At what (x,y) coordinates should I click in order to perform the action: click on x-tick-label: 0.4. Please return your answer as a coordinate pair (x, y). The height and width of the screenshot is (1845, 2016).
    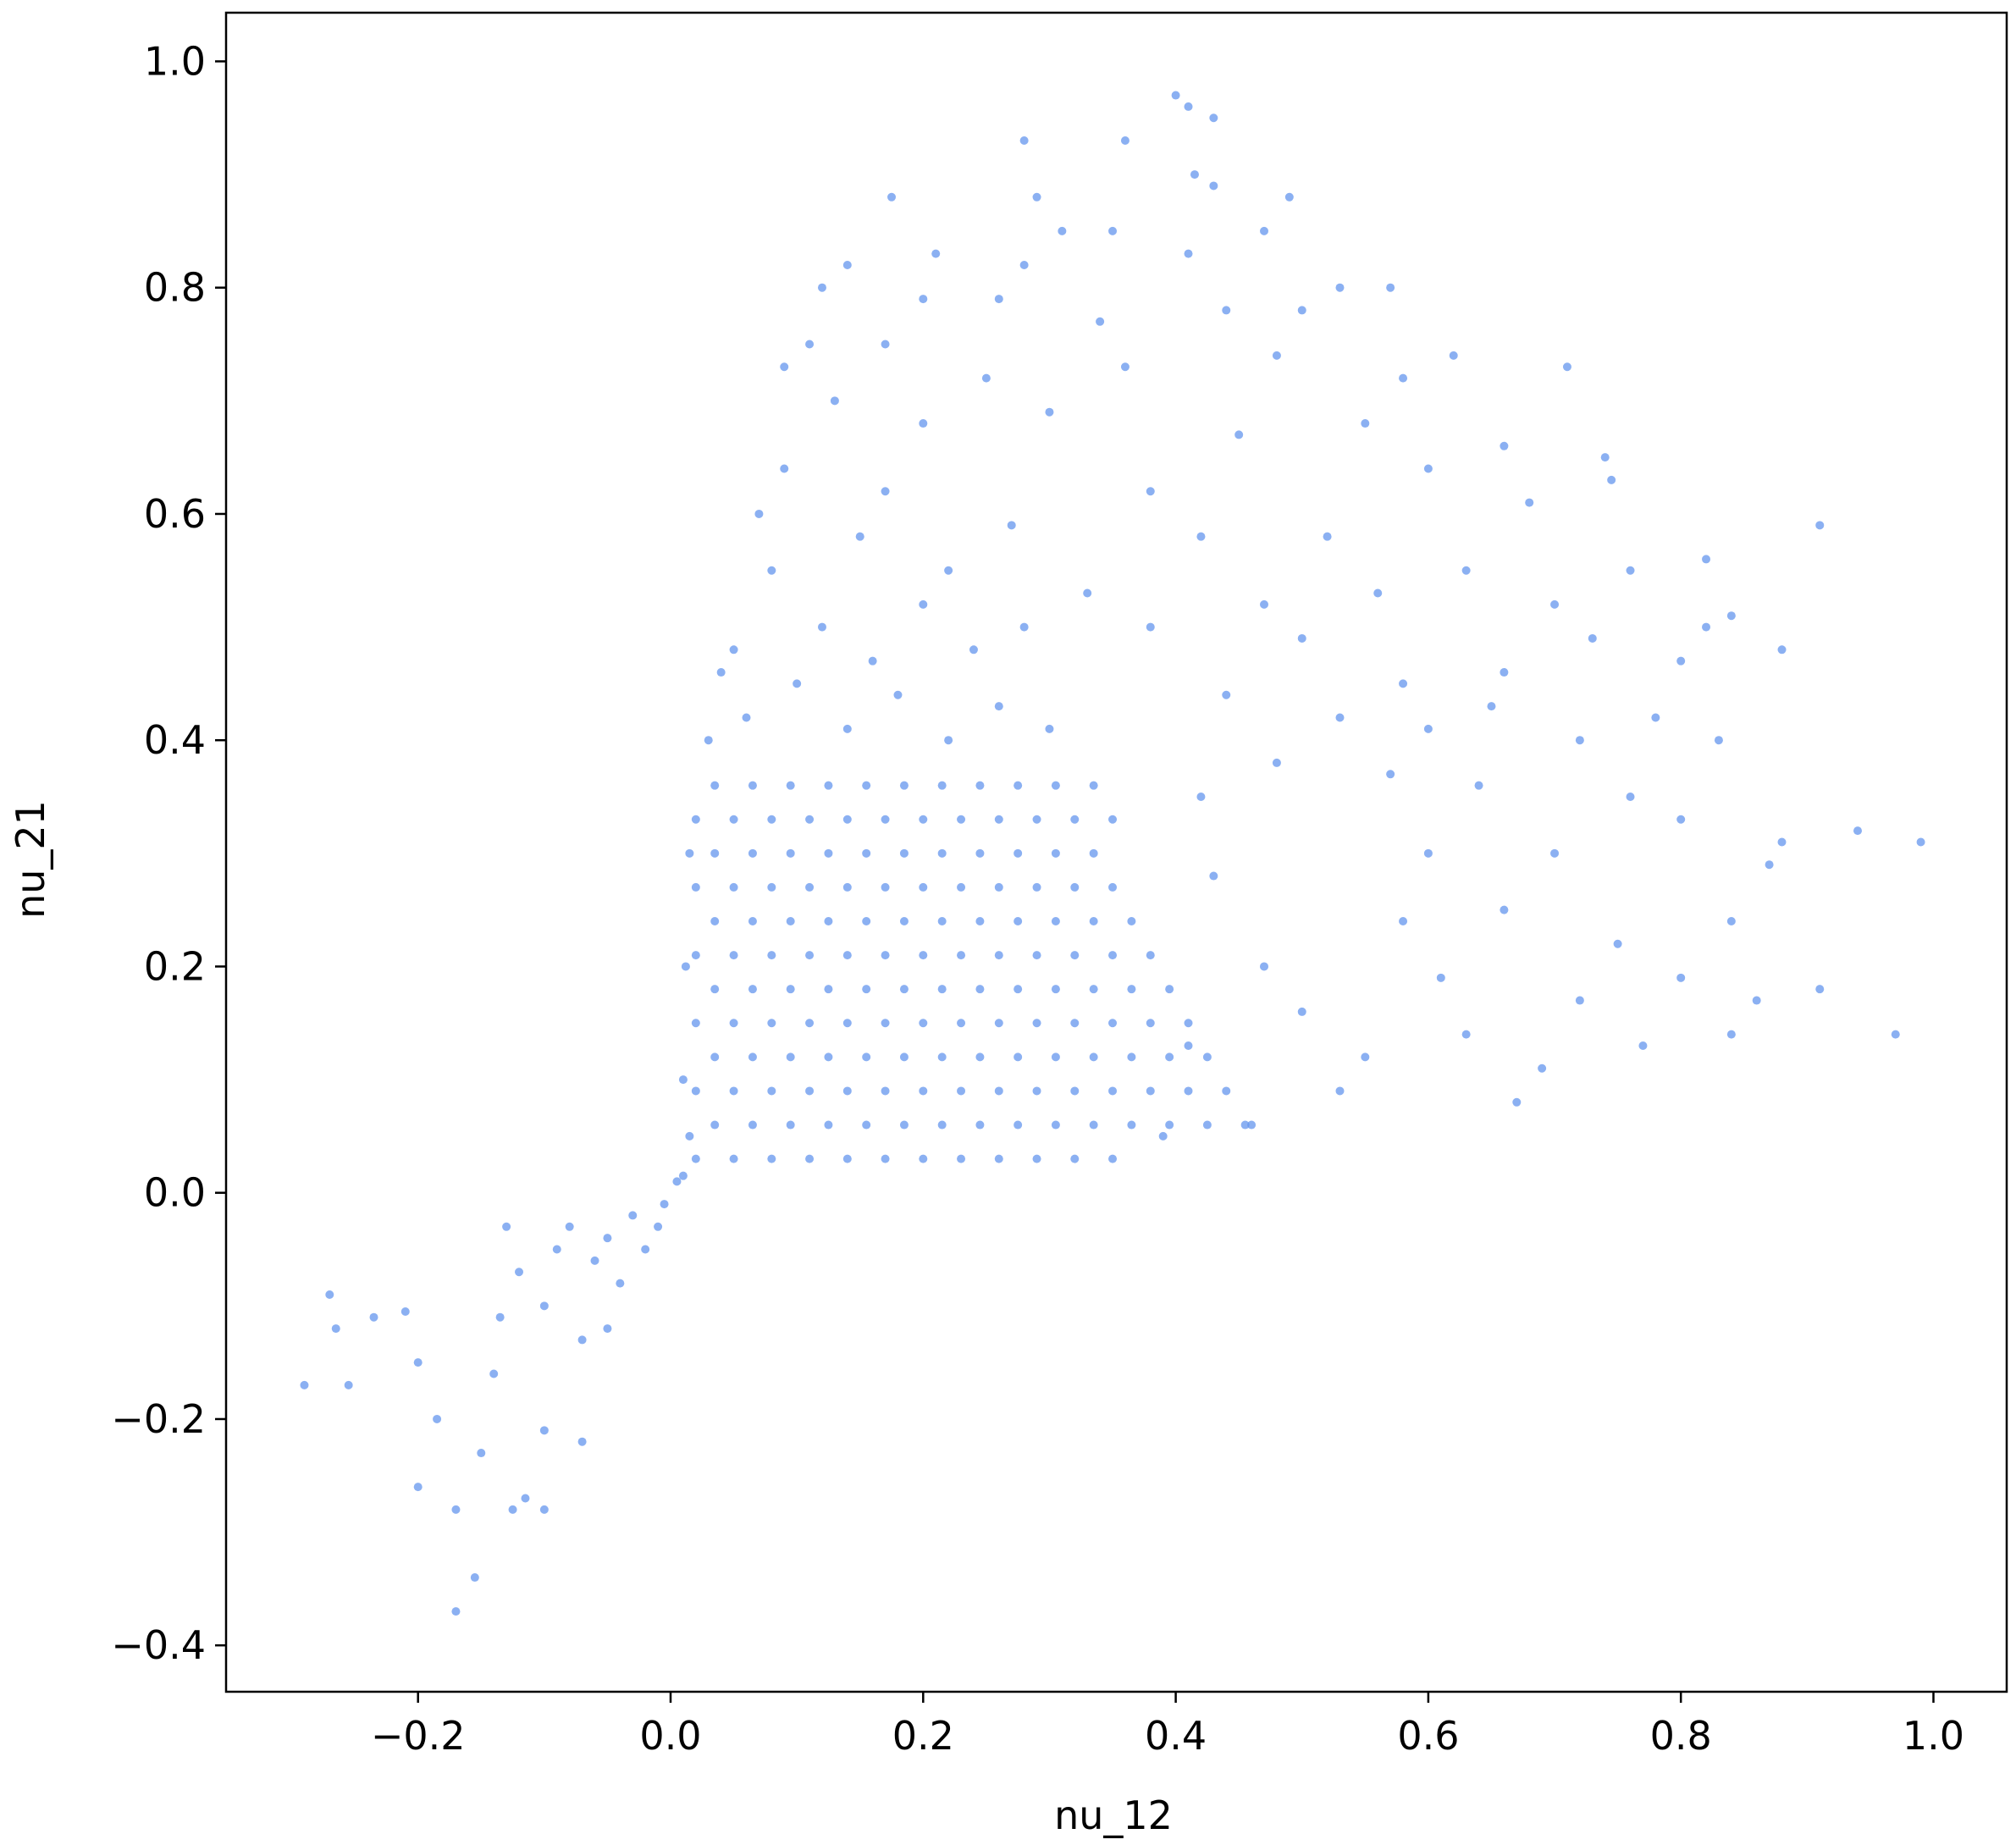
    Looking at the image, I should click on (1176, 1736).